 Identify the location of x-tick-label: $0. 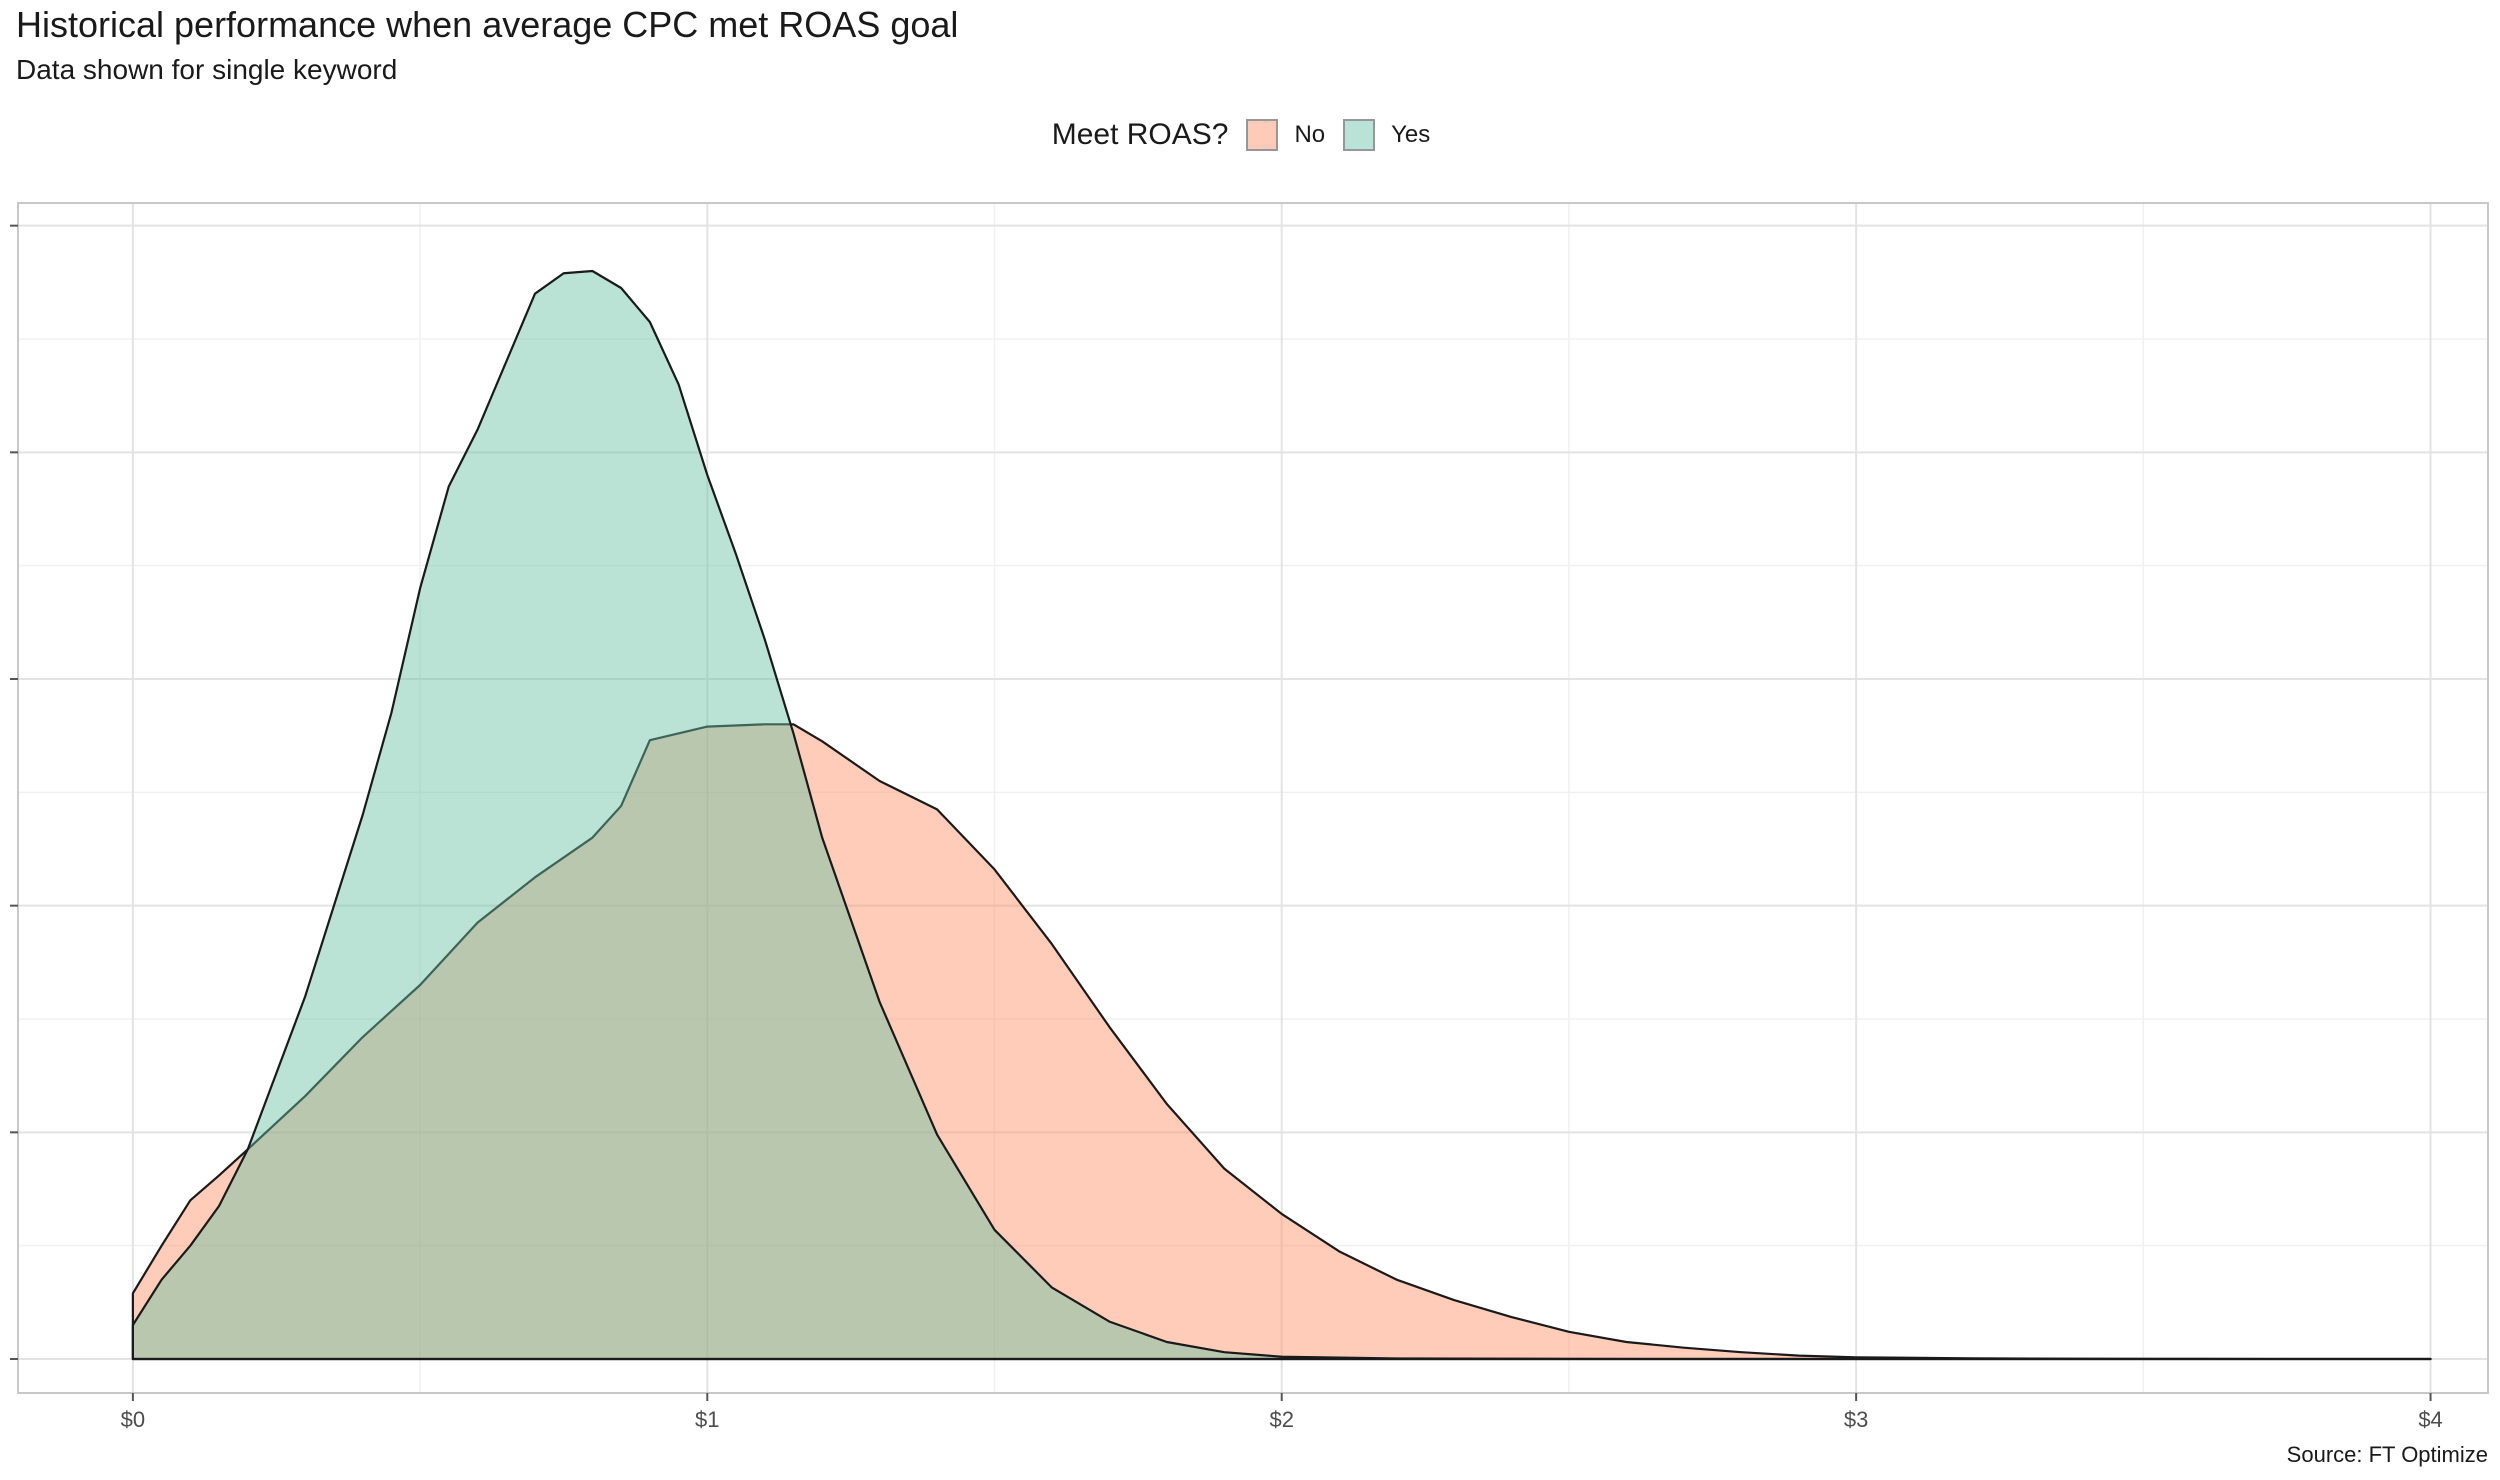
(133, 1419).